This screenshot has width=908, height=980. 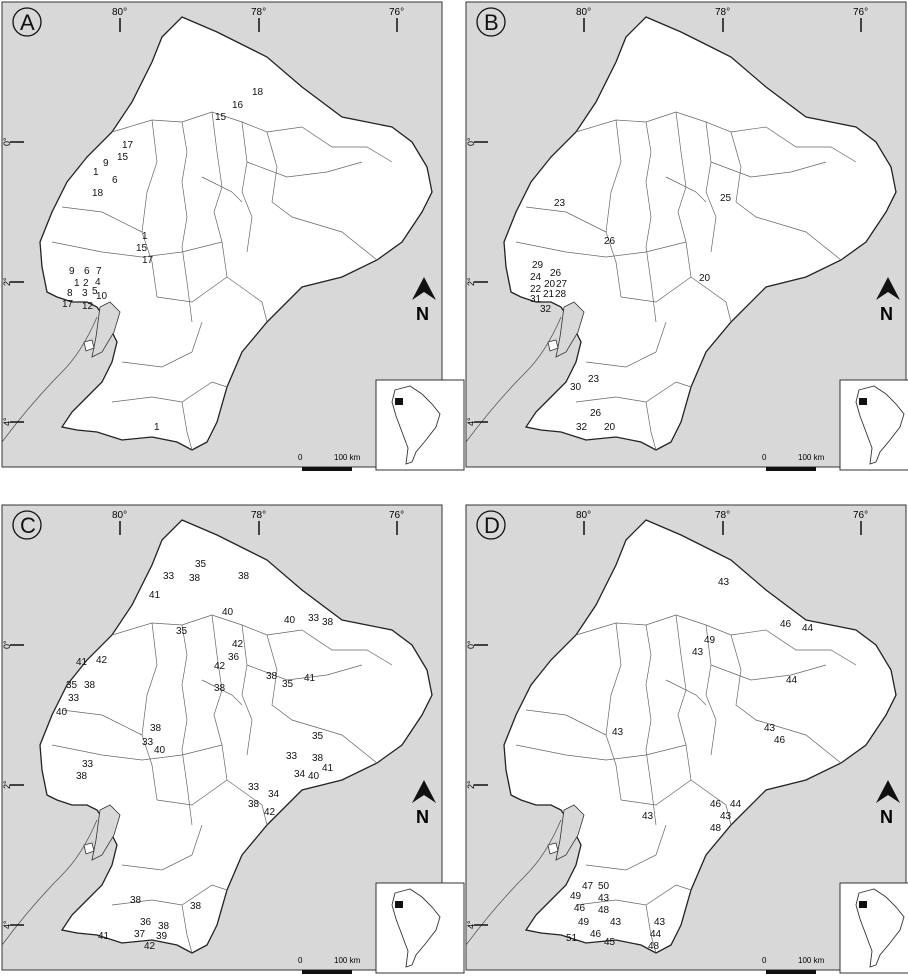 I want to click on locality-number: 45, so click(x=610, y=942).